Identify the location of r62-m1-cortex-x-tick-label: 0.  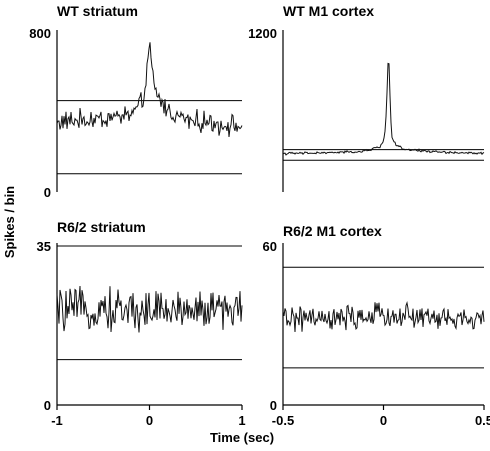
(383, 420).